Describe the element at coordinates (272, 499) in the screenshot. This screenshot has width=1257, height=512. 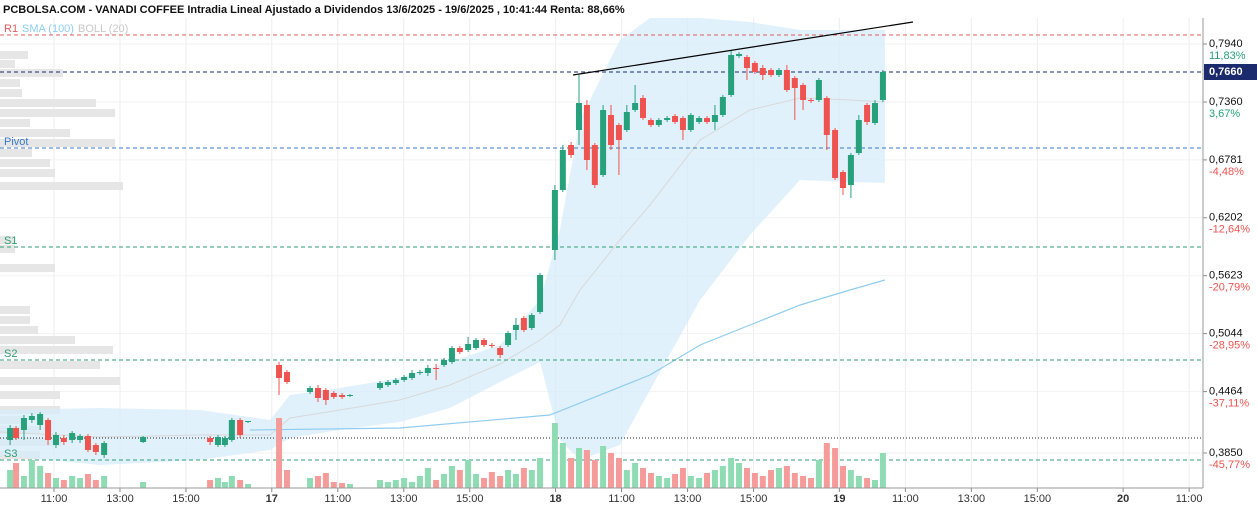
I see `x-tick-label: 17` at that location.